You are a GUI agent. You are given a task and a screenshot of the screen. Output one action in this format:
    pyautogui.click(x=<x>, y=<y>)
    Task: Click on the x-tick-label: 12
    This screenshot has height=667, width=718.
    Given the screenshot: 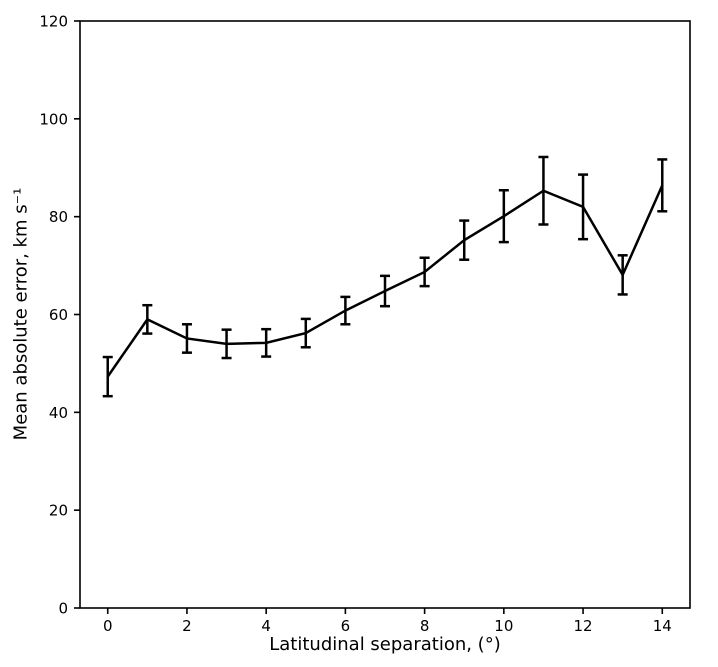 What is the action you would take?
    pyautogui.click(x=583, y=626)
    